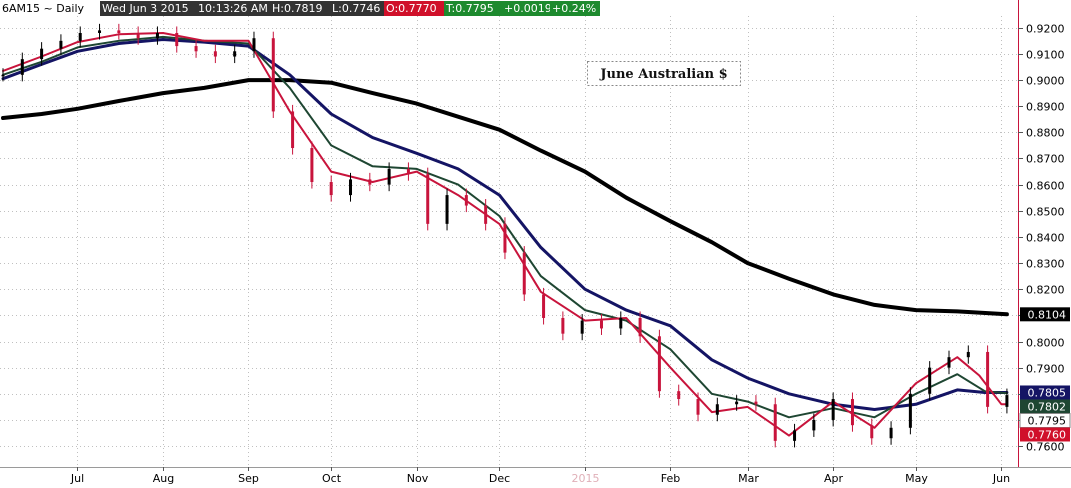  What do you see at coordinates (358, 8) in the screenshot?
I see `header-low: L:0.7746` at bounding box center [358, 8].